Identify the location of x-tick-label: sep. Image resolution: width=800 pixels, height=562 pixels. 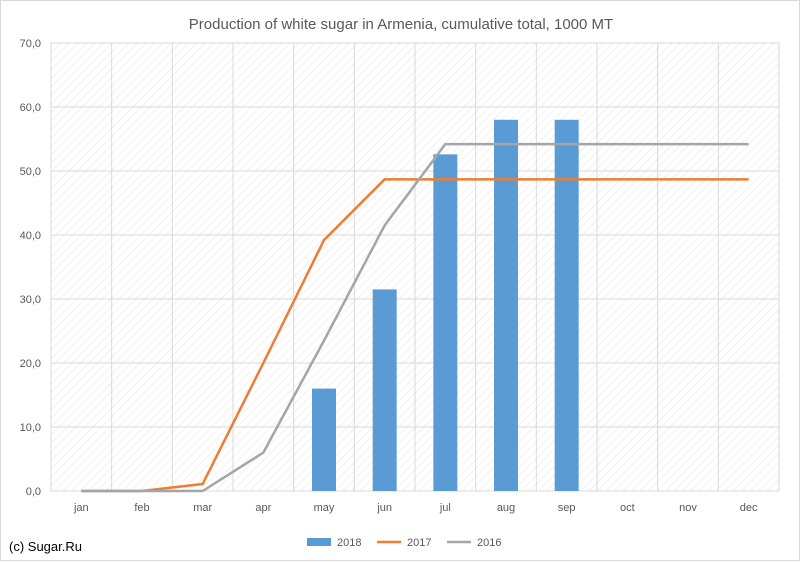
(567, 508).